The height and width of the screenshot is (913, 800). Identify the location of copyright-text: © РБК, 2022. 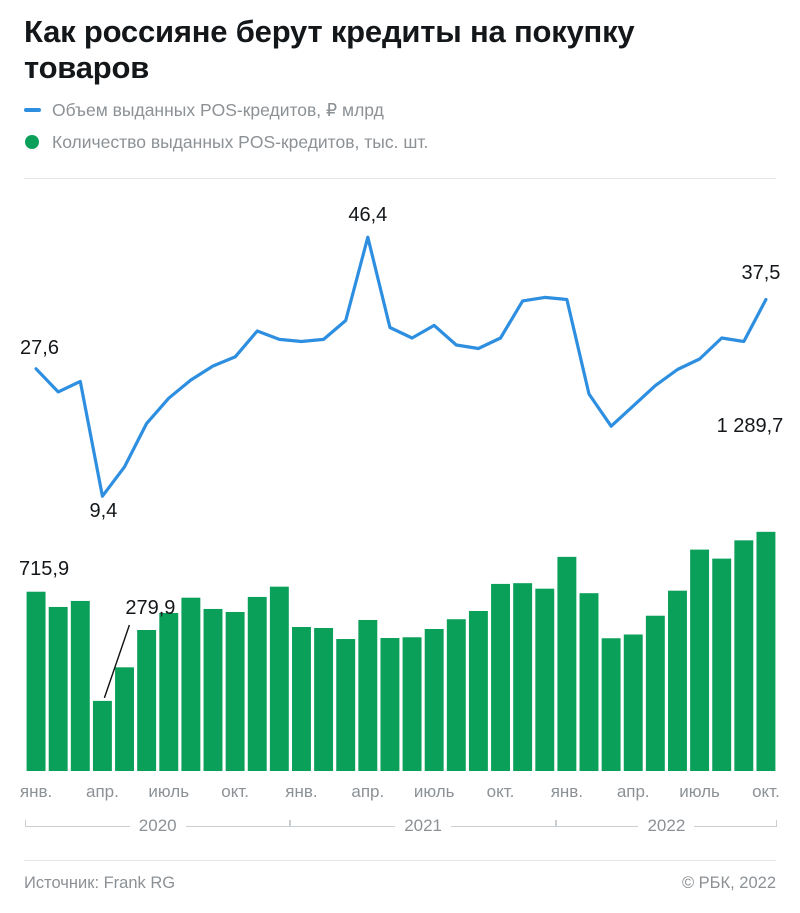
(728, 883).